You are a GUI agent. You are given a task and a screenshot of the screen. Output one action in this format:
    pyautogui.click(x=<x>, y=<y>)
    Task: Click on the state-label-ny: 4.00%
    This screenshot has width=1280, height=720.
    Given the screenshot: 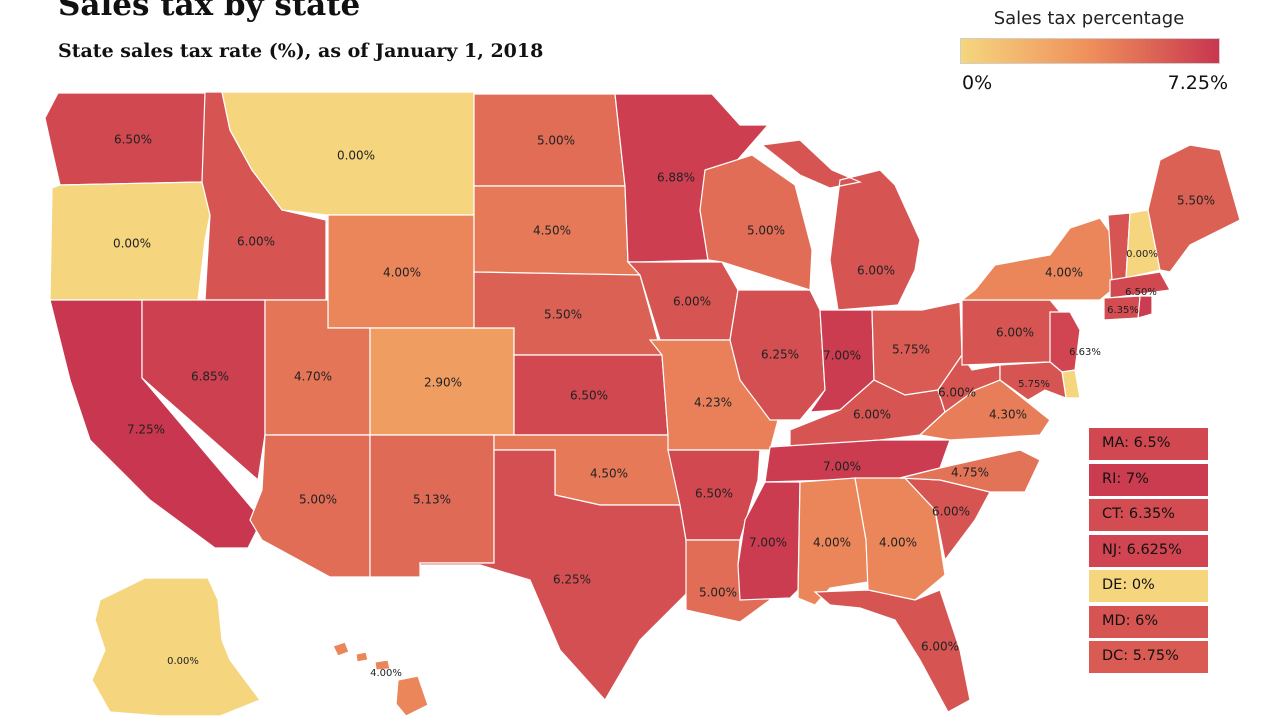 What is the action you would take?
    pyautogui.click(x=1064, y=273)
    